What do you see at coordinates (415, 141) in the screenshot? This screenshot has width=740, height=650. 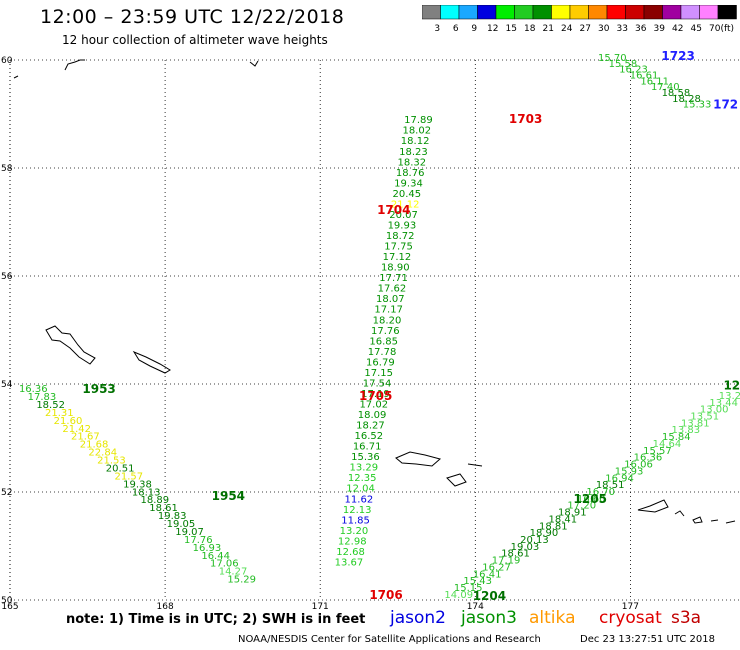 I see `wave-height-label: 18.12` at bounding box center [415, 141].